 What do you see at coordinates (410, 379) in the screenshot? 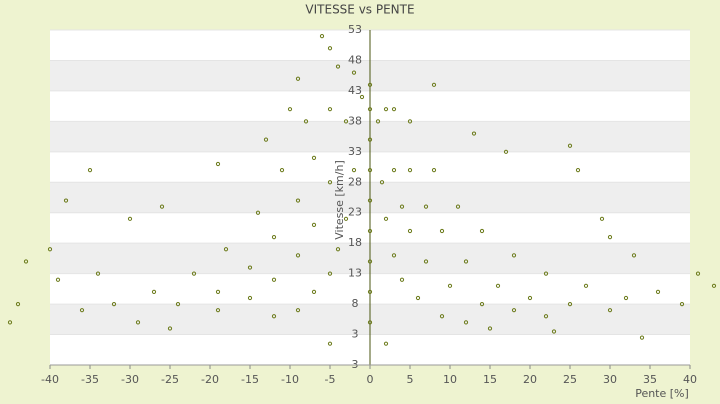
I see `x-tick-label: 5` at bounding box center [410, 379].